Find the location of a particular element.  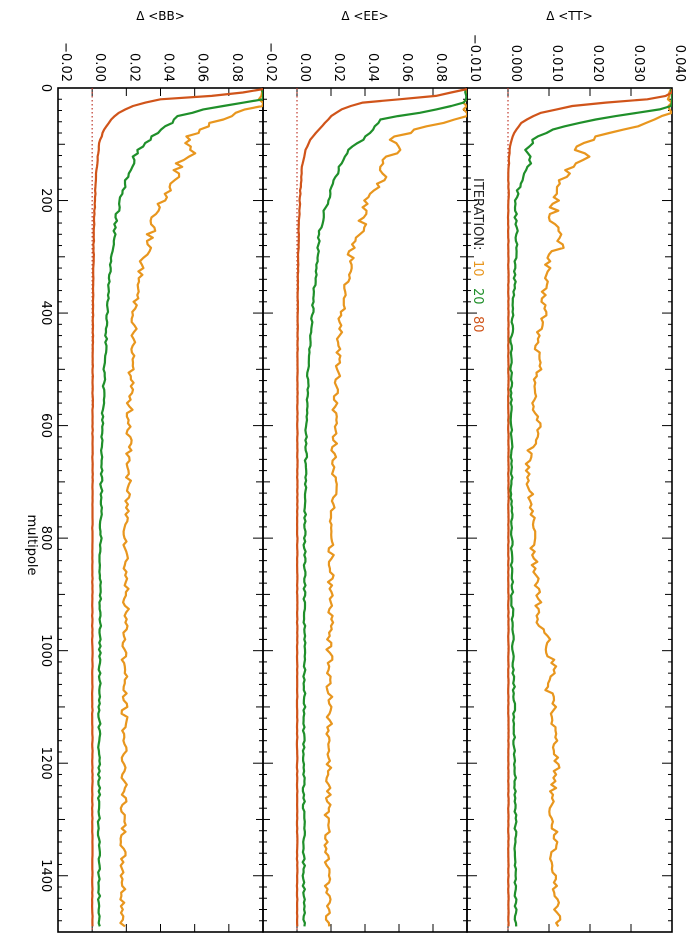

x-tick-label: 1000 is located at coordinates (45, 650).